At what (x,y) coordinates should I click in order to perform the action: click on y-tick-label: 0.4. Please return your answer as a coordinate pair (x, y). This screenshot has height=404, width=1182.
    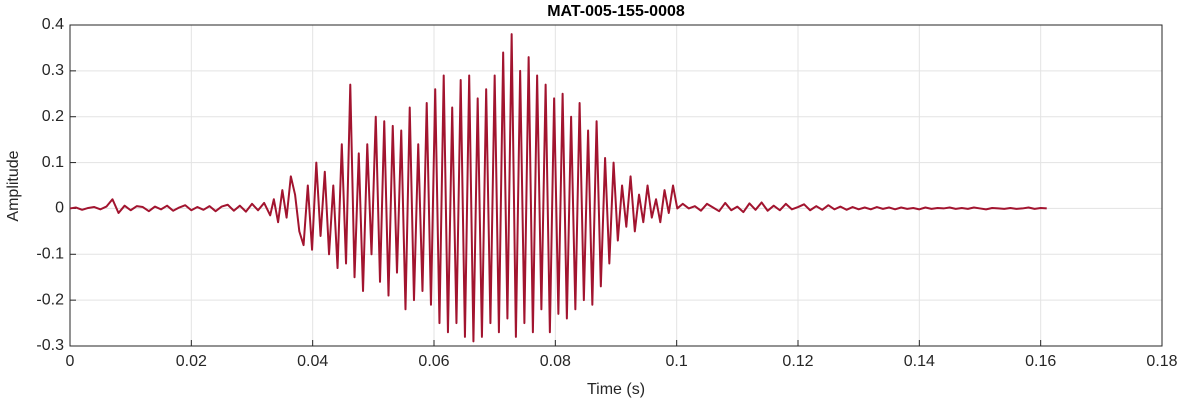
    Looking at the image, I should click on (53, 24).